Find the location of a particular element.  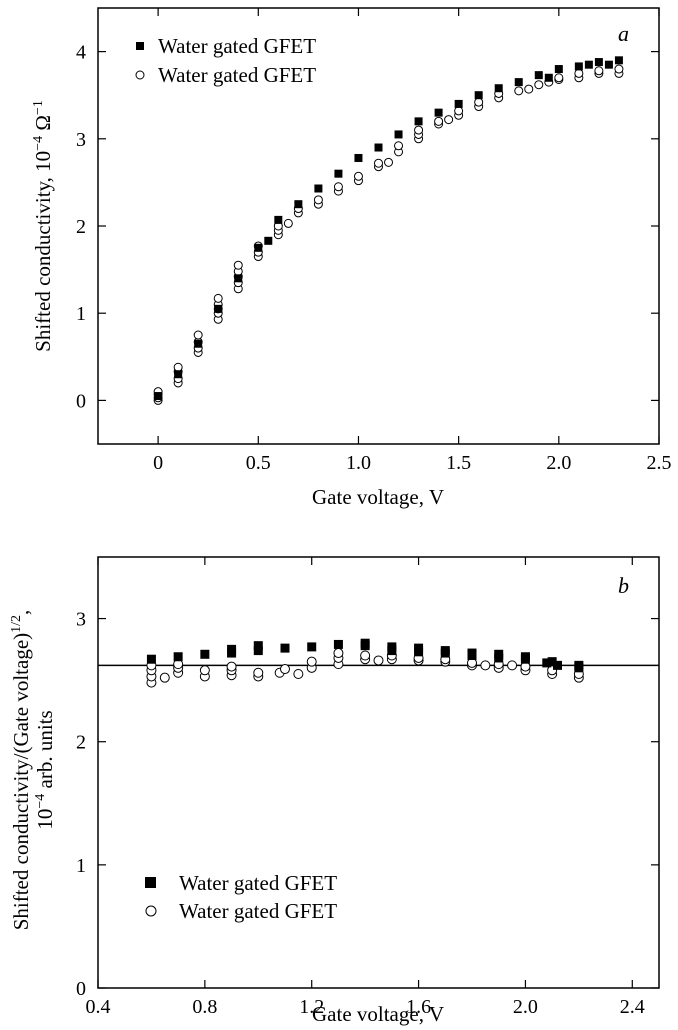

x-tick-label: 0.5 is located at coordinates (258, 463).